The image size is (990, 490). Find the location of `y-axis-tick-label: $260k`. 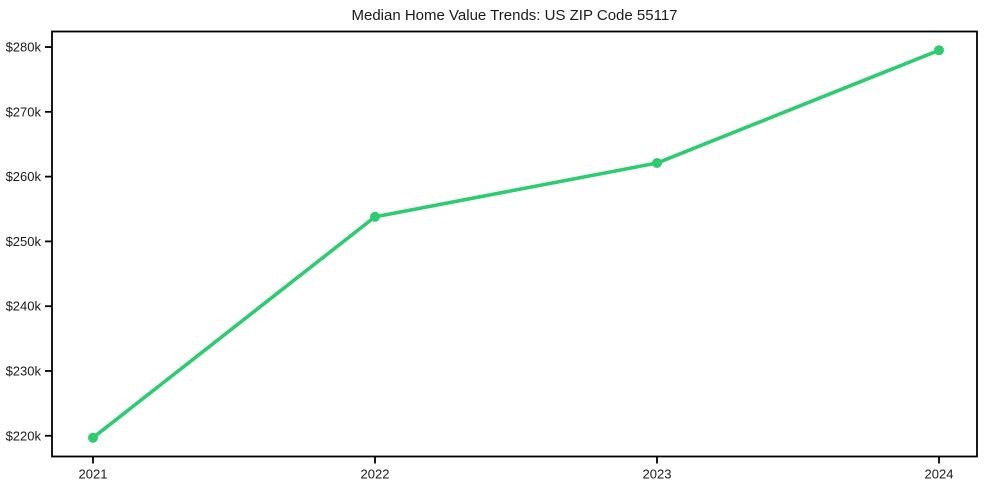

y-axis-tick-label: $260k is located at coordinates (24, 176).